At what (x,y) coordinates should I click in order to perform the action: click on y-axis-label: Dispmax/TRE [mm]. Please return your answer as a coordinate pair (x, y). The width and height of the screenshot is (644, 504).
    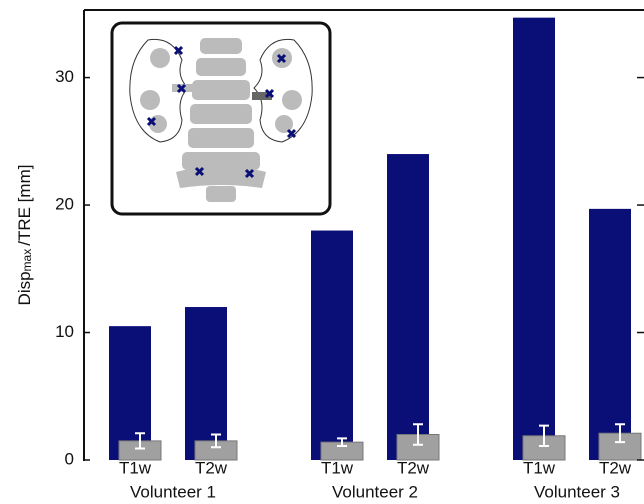
    Looking at the image, I should click on (24, 235).